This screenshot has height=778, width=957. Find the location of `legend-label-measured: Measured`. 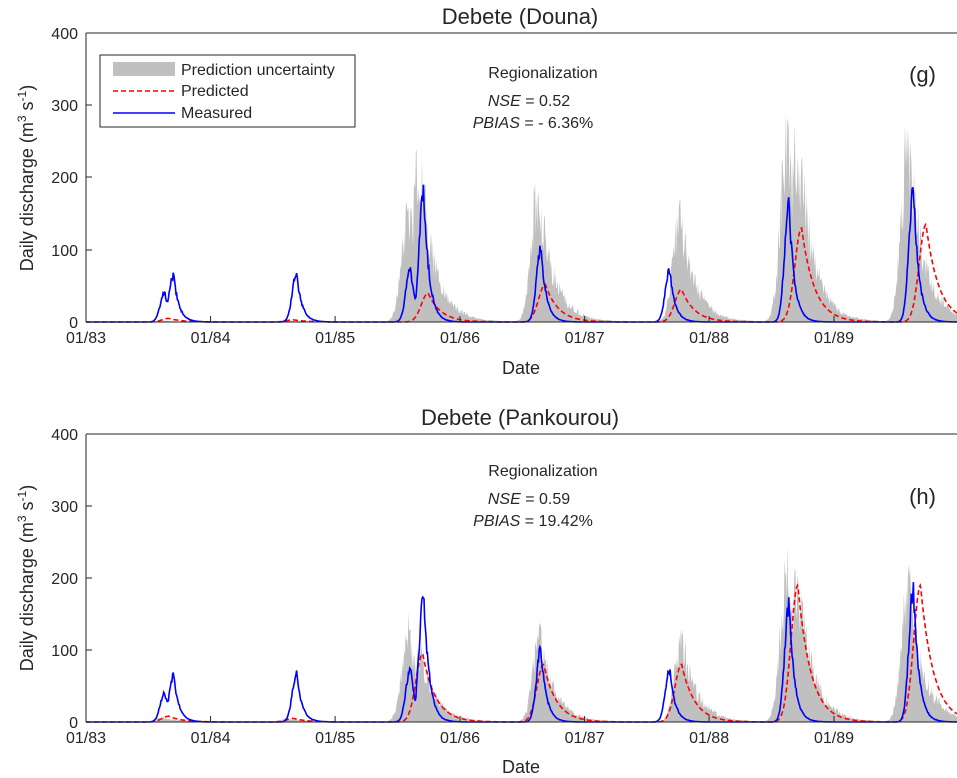

legend-label-measured: Measured is located at coordinates (216, 113).